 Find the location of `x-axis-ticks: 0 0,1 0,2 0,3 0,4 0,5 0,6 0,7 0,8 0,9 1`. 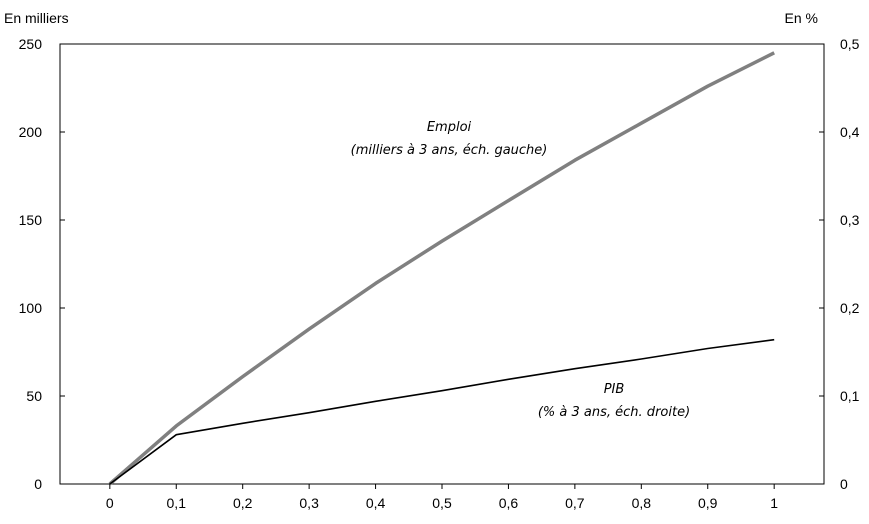

x-axis-ticks: 0 0,1 0,2 0,3 0,4 0,5 0,6 0,7 0,8 0,9 1 is located at coordinates (442, 497).